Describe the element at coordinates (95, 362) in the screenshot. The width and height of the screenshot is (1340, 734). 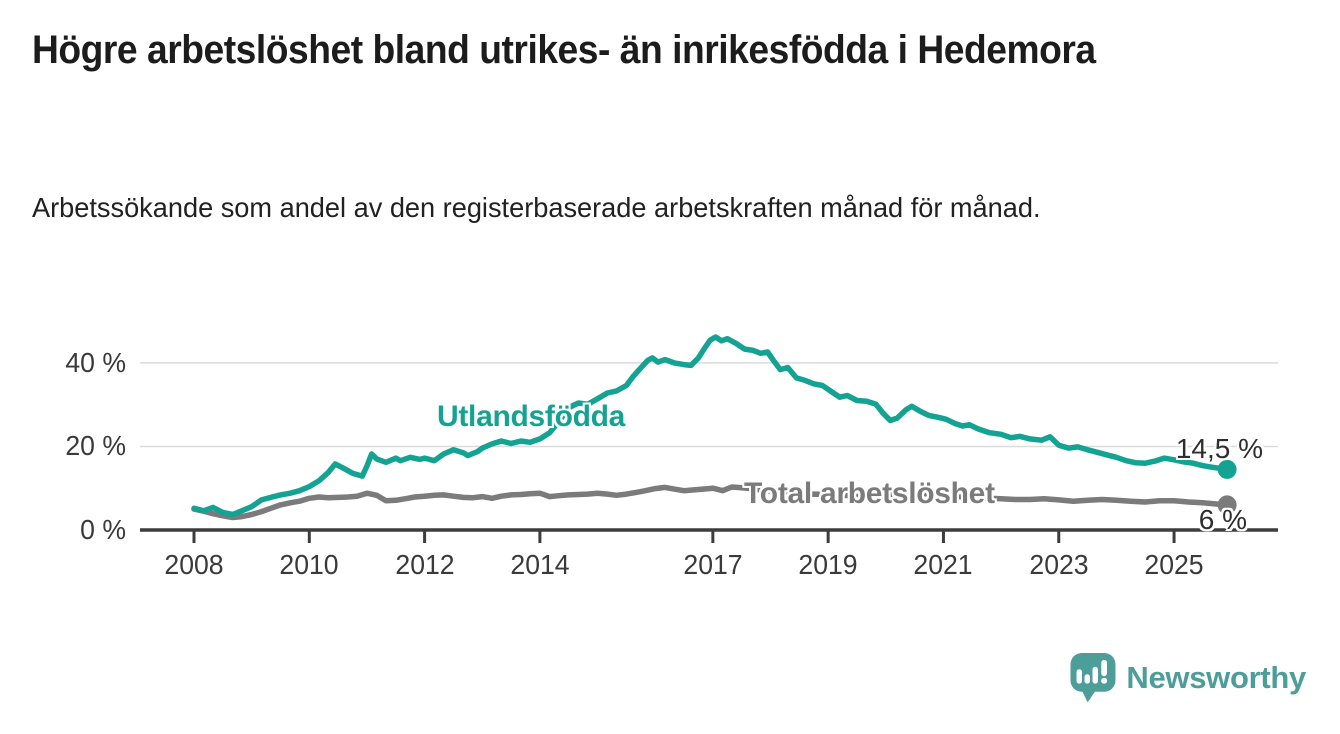
I see `y-axis-label-40: 40 %` at that location.